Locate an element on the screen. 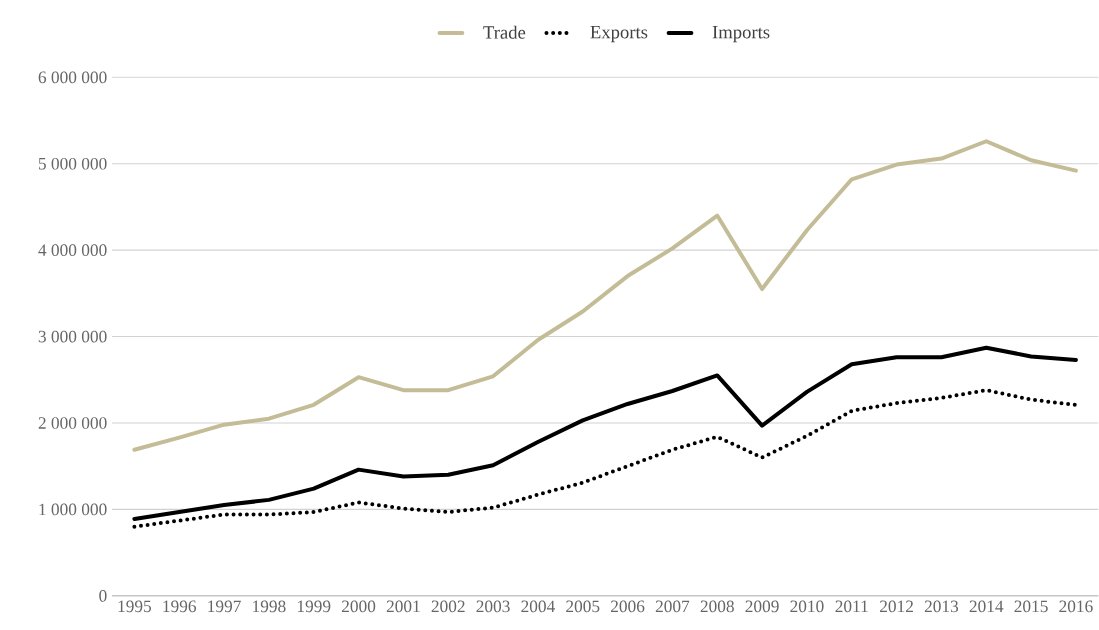 Image resolution: width=1099 pixels, height=630 pixels. x-tick-label: 2016 is located at coordinates (1076, 606).